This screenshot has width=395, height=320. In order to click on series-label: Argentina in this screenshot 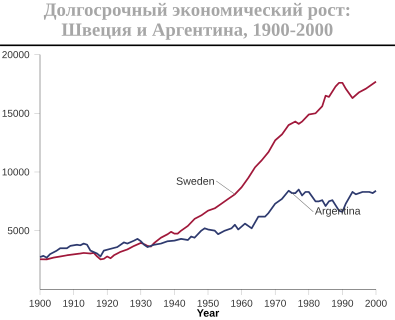, I will do `click(337, 211)`.